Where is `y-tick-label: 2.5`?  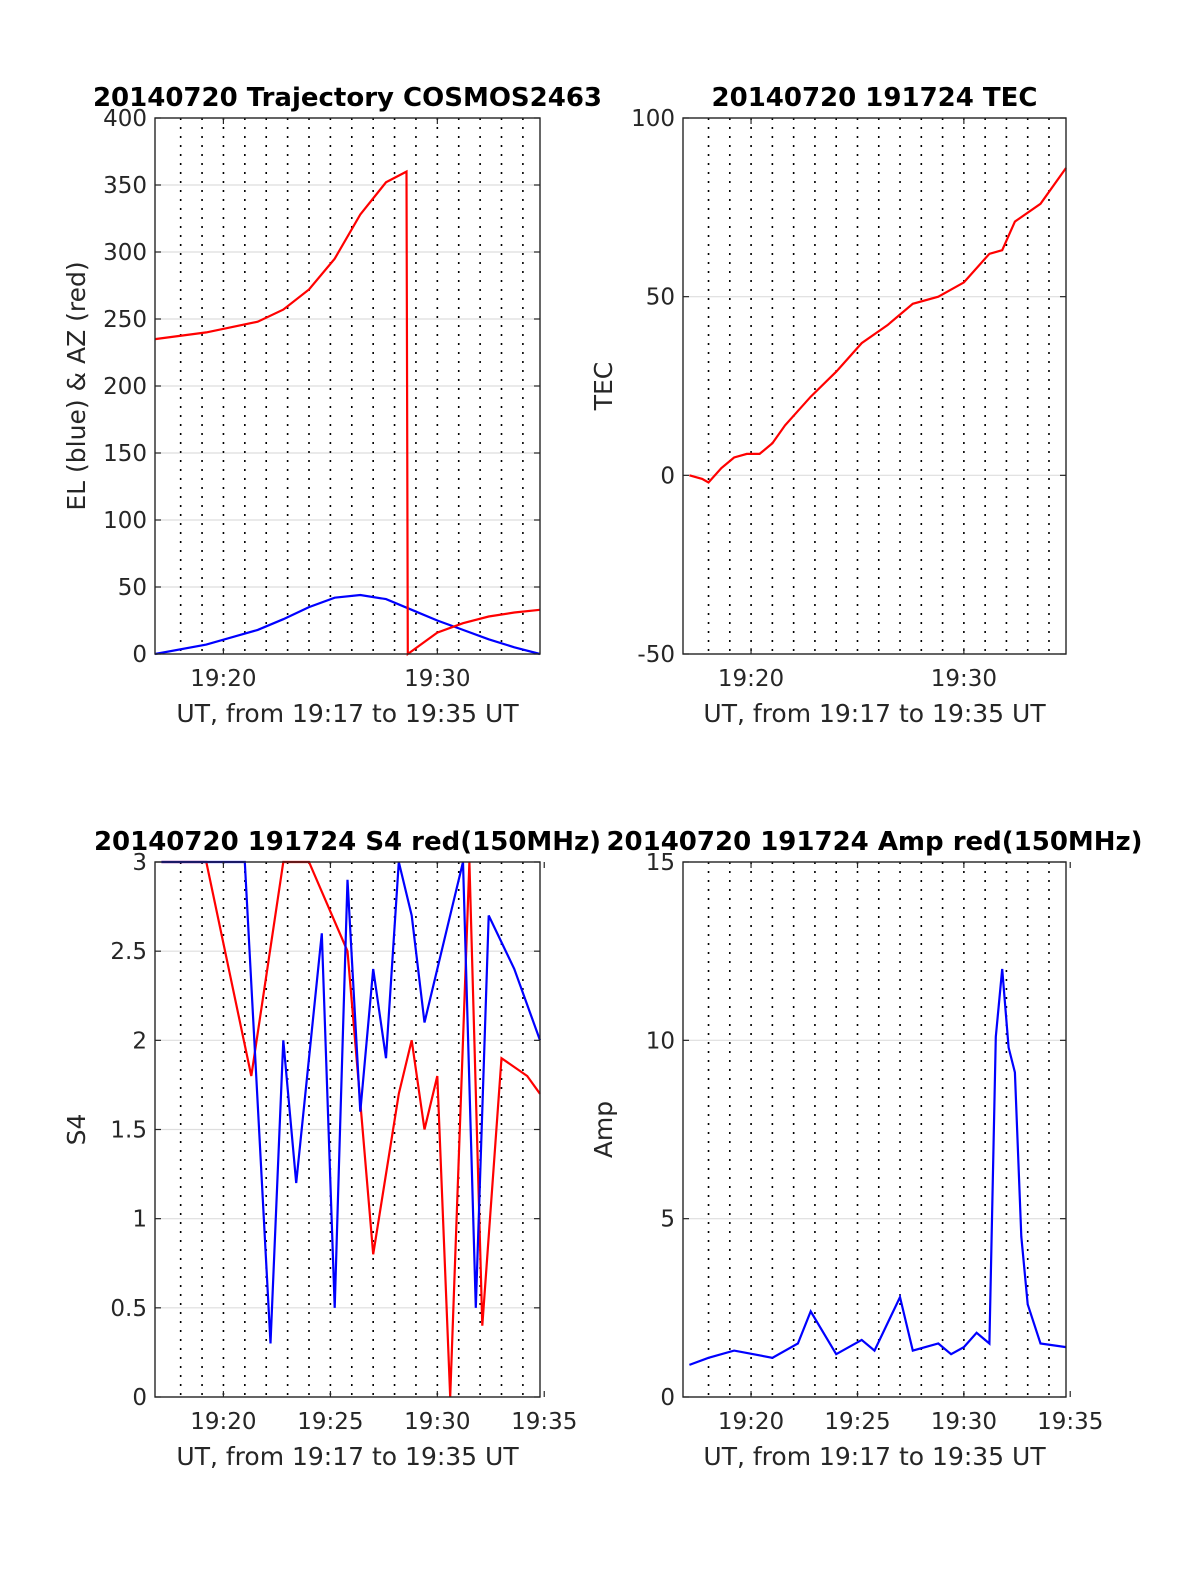
y-tick-label: 2.5 is located at coordinates (128, 952).